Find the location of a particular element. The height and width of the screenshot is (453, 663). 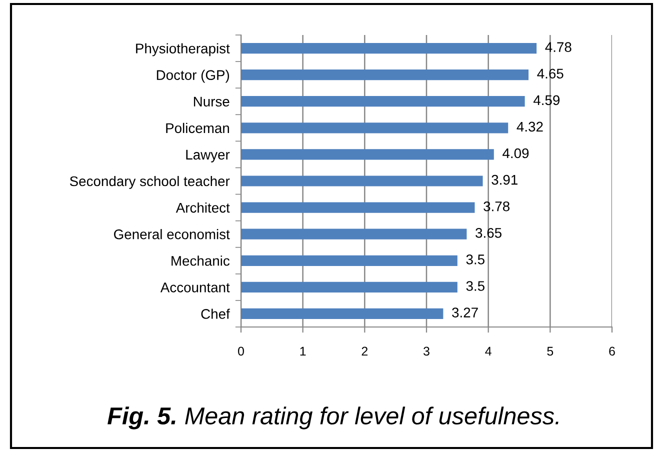

caption: Fig. 5. is located at coordinates (142, 418).